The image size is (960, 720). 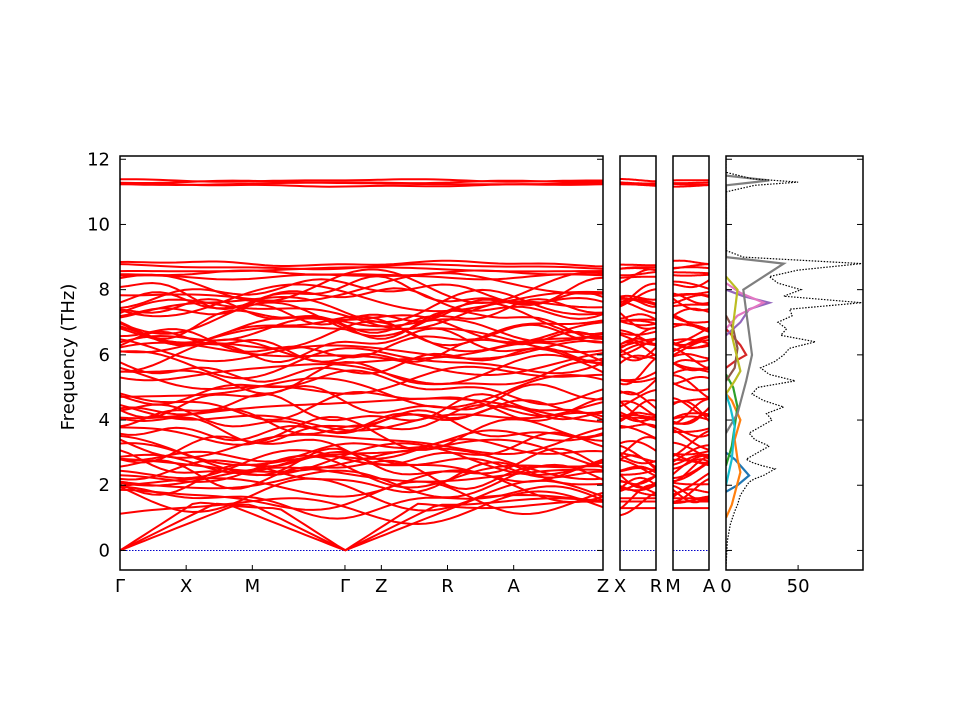 What do you see at coordinates (447, 586) in the screenshot?
I see `x-tick-label: R` at bounding box center [447, 586].